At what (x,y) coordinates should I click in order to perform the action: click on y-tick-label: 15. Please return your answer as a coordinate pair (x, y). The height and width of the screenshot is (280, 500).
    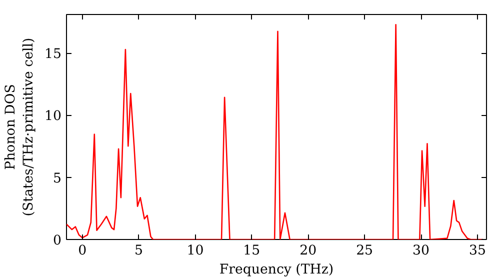
    Looking at the image, I should click on (53, 54).